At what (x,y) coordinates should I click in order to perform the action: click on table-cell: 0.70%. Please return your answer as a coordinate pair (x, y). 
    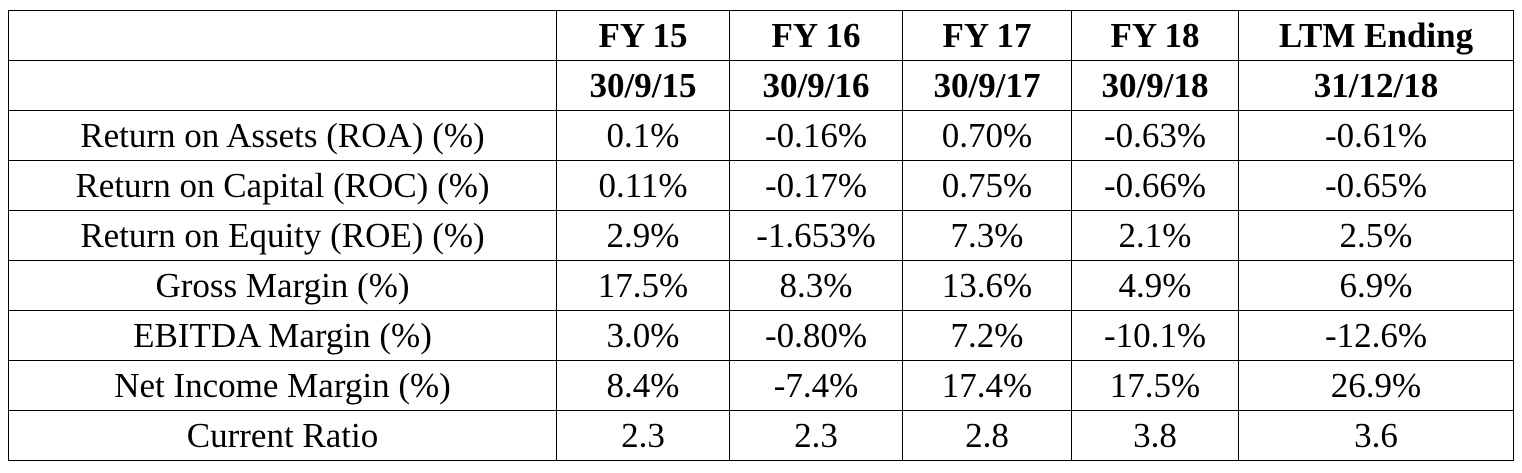
    Looking at the image, I should click on (987, 135).